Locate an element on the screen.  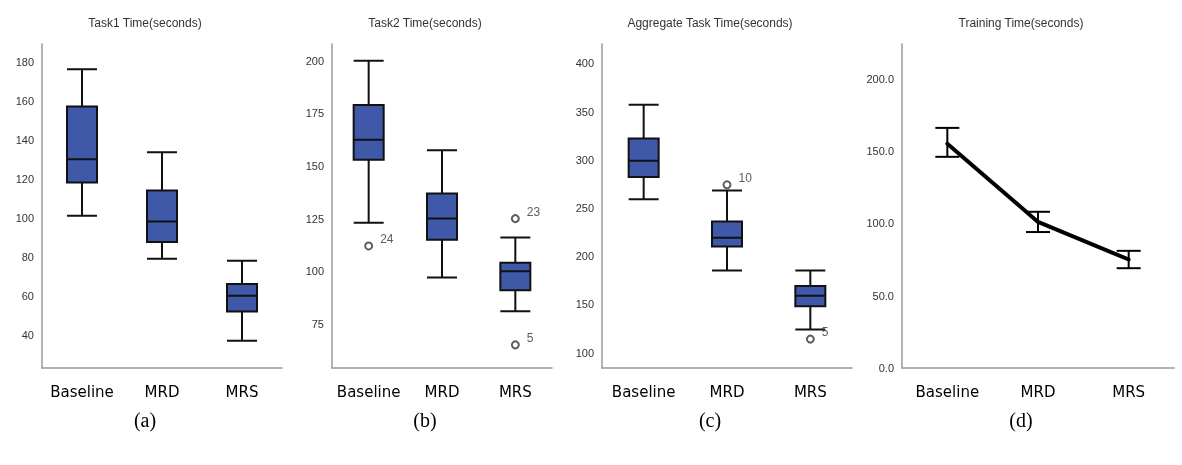
y-tick-label: 350 is located at coordinates (584, 111).